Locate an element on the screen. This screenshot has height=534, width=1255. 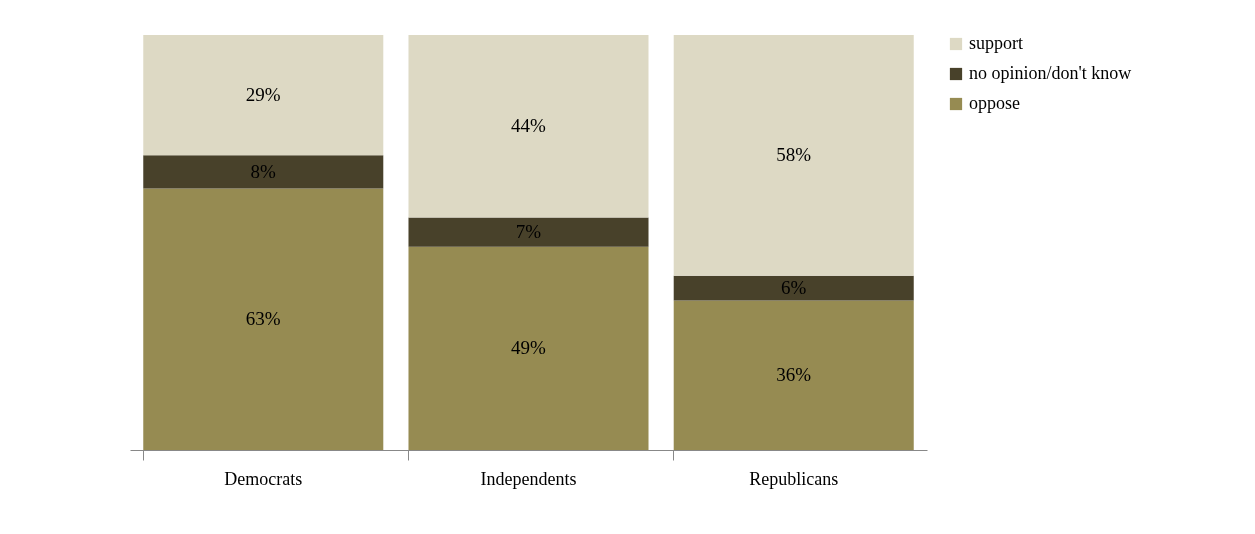
data-label: 36% is located at coordinates (794, 375).